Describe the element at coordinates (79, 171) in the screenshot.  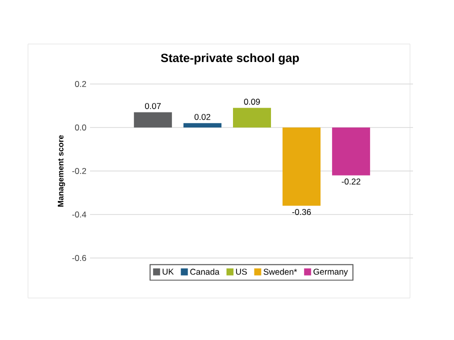
I see `y-tick-label: -0.2` at that location.